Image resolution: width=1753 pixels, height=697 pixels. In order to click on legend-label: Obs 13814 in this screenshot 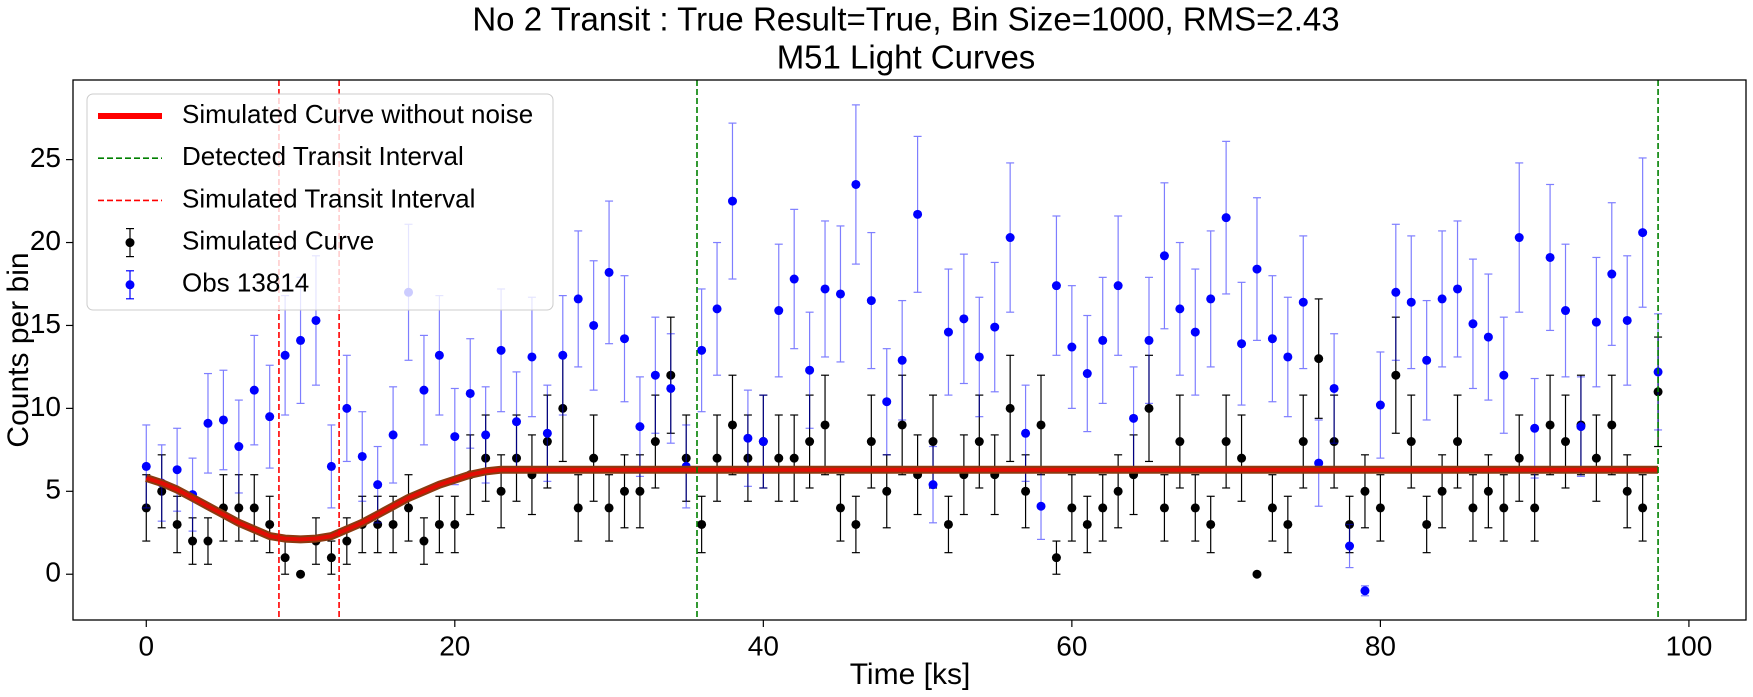, I will do `click(245, 283)`.